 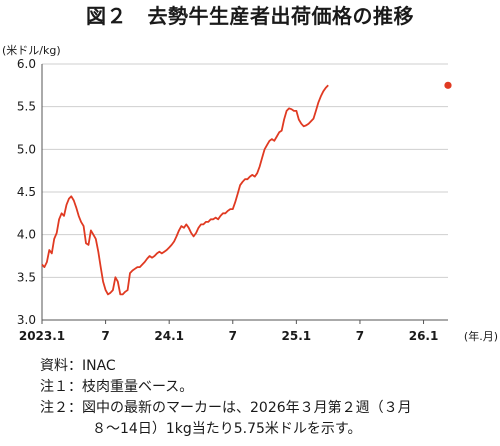 What do you see at coordinates (26, 64) in the screenshot?
I see `y-tick-label: 6.0` at bounding box center [26, 64].